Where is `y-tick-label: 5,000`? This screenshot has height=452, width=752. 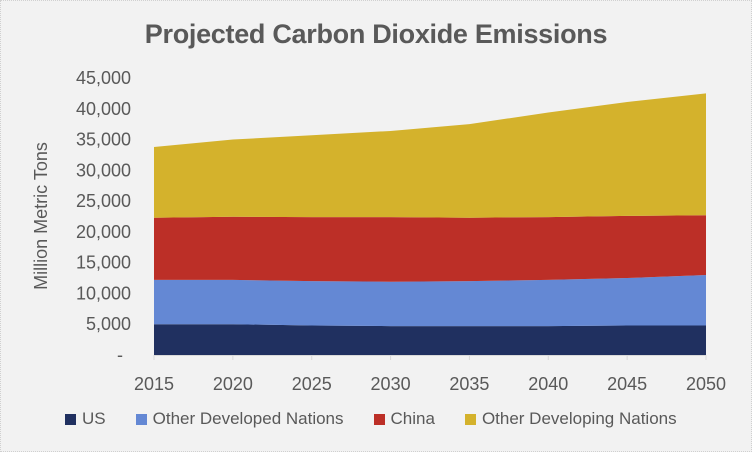 y-tick-label: 5,000 is located at coordinates (108, 324).